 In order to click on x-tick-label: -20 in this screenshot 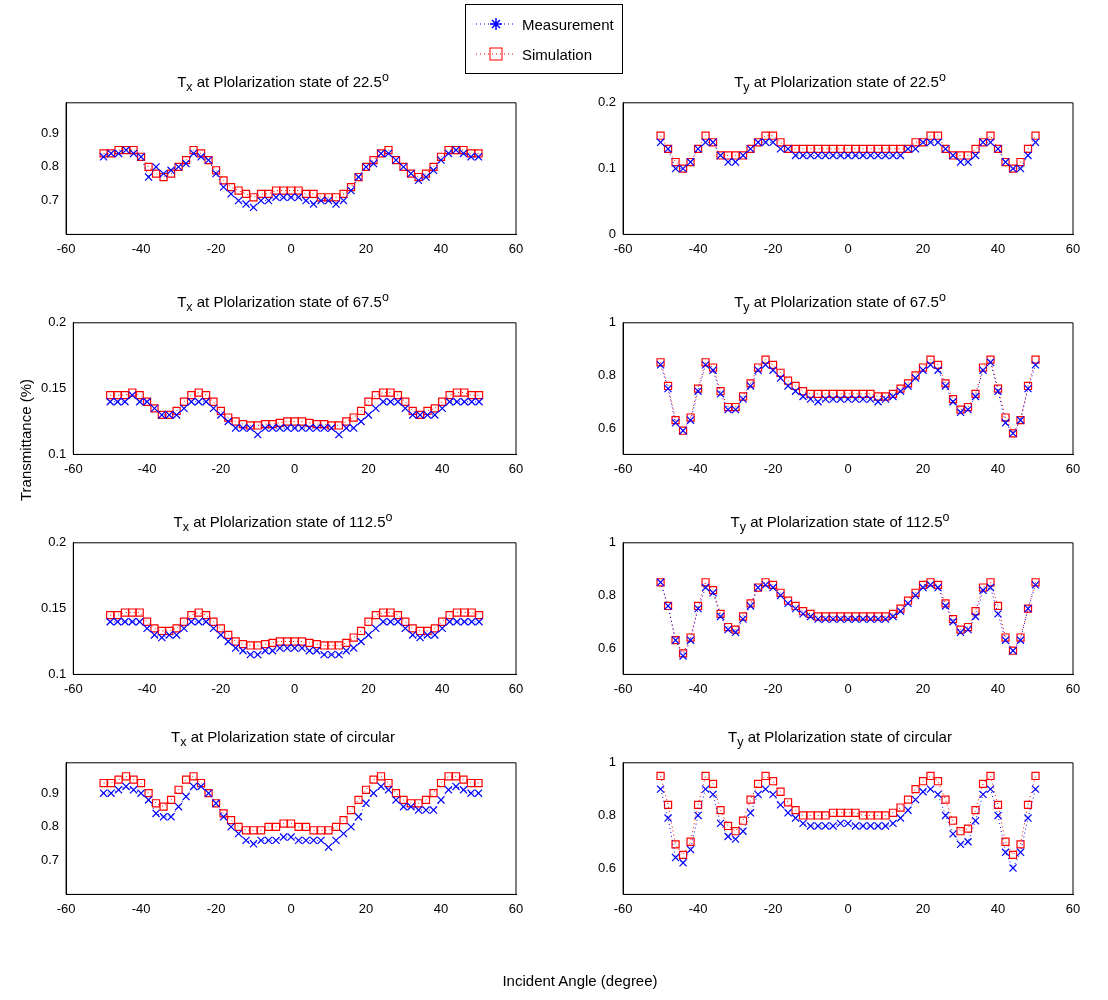, I will do `click(216, 908)`.